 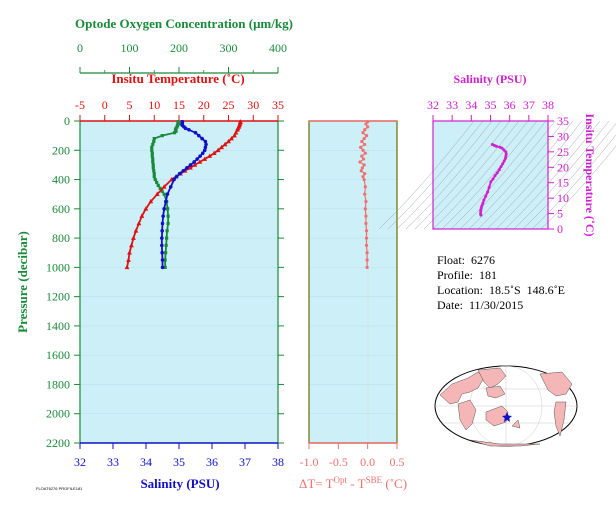 I want to click on ts-salinity-tick-label: 37, so click(x=529, y=105).